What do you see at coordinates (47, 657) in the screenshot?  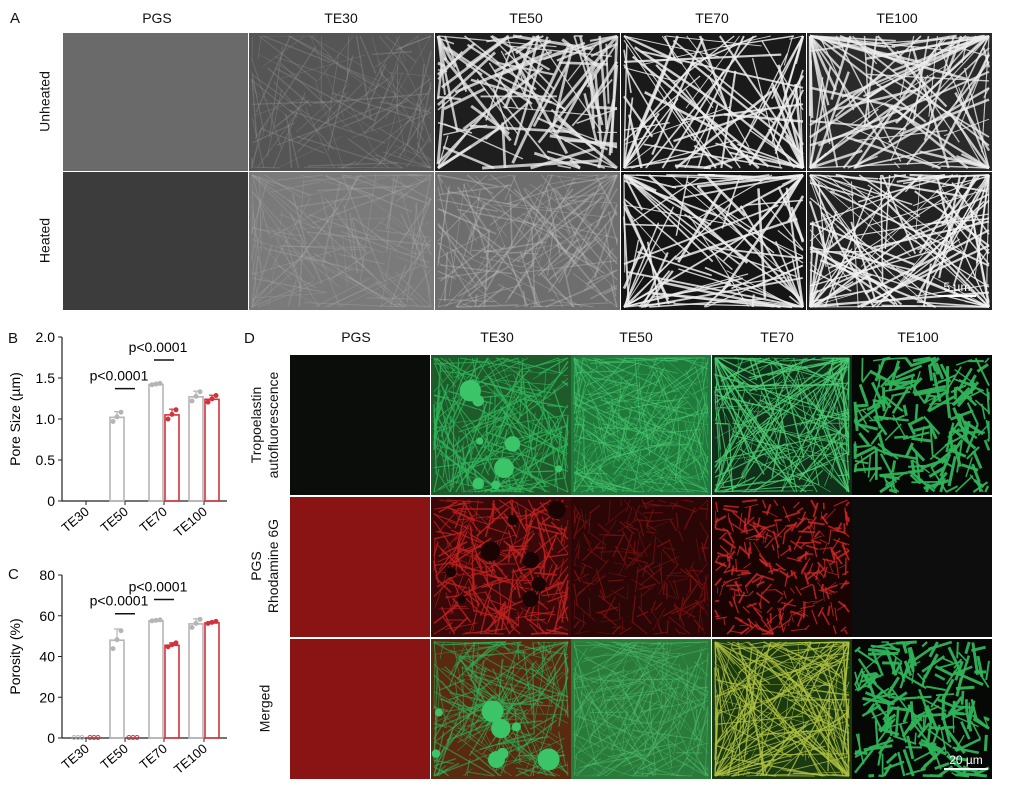 I see `y-tick-label: 40` at bounding box center [47, 657].